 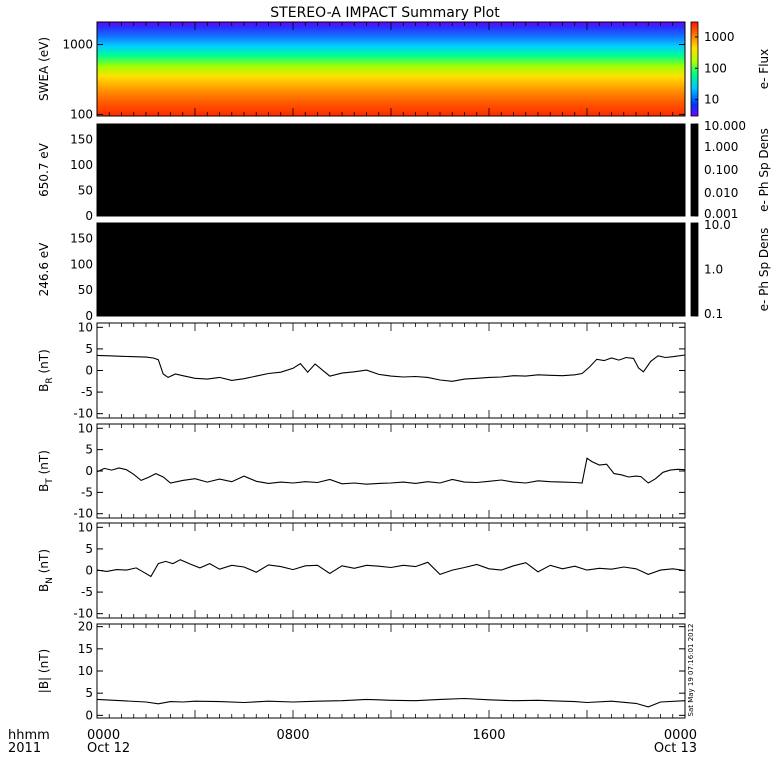 I want to click on pad650-colorbar-label: e- Ph Sp Dens, so click(x=764, y=170).